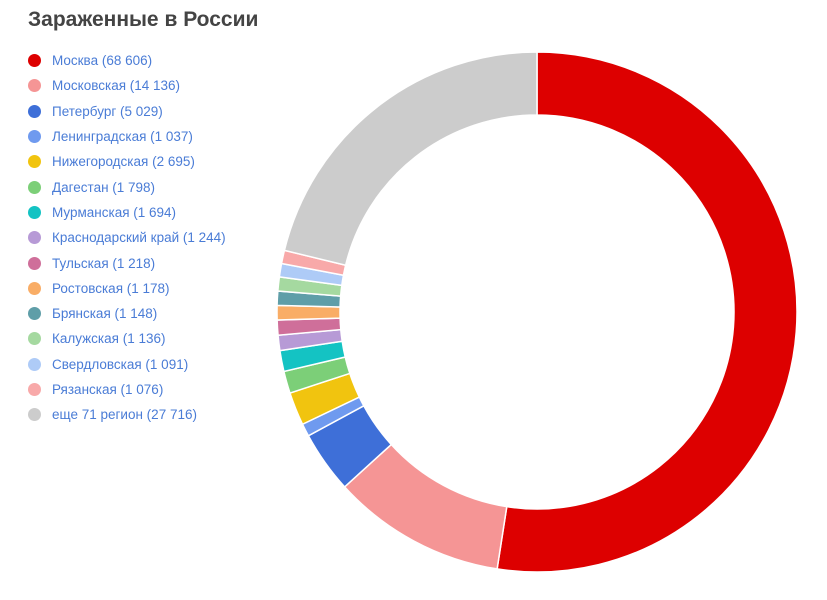  Describe the element at coordinates (104, 187) in the screenshot. I see `legend-label: Дагестан (1 798)` at that location.